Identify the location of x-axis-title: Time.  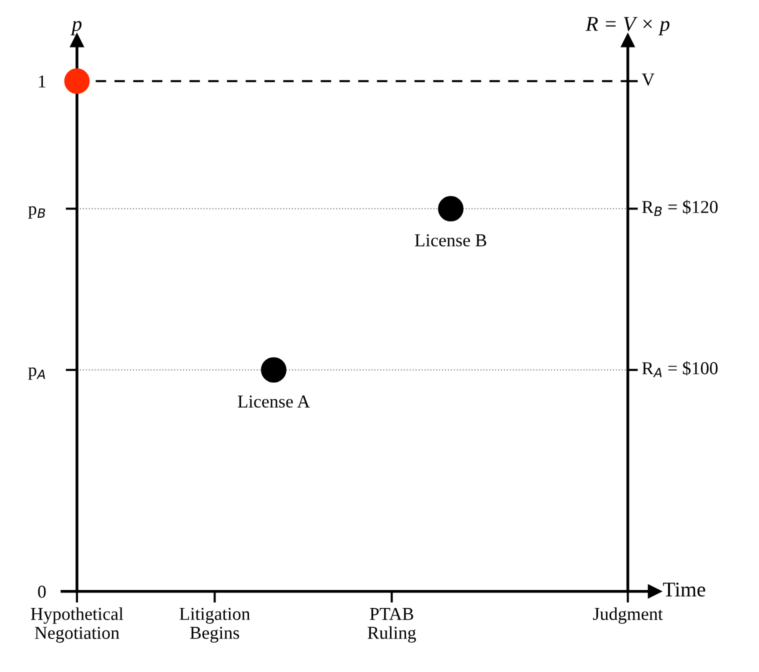
(684, 589).